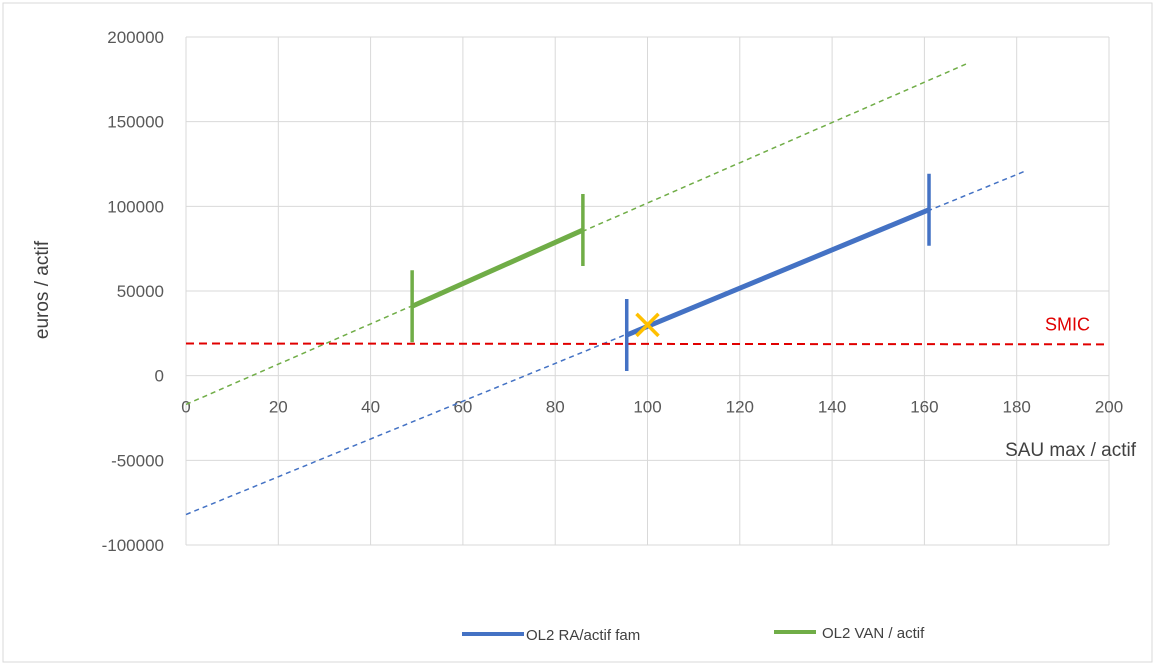  I want to click on point-marker, so click(647, 325).